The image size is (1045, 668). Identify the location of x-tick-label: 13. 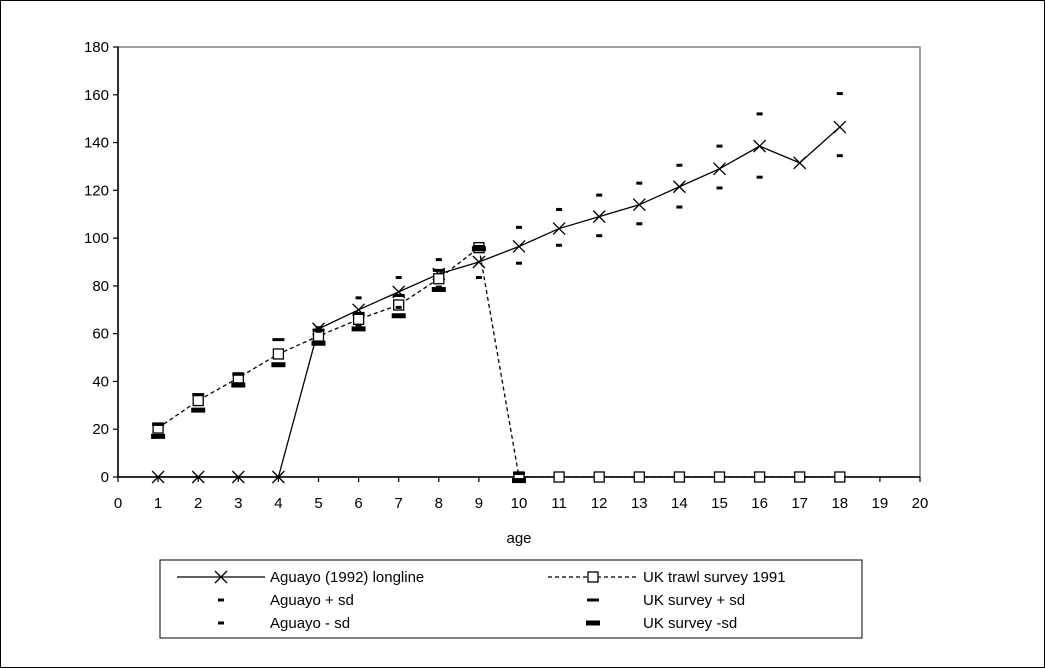
(639, 503).